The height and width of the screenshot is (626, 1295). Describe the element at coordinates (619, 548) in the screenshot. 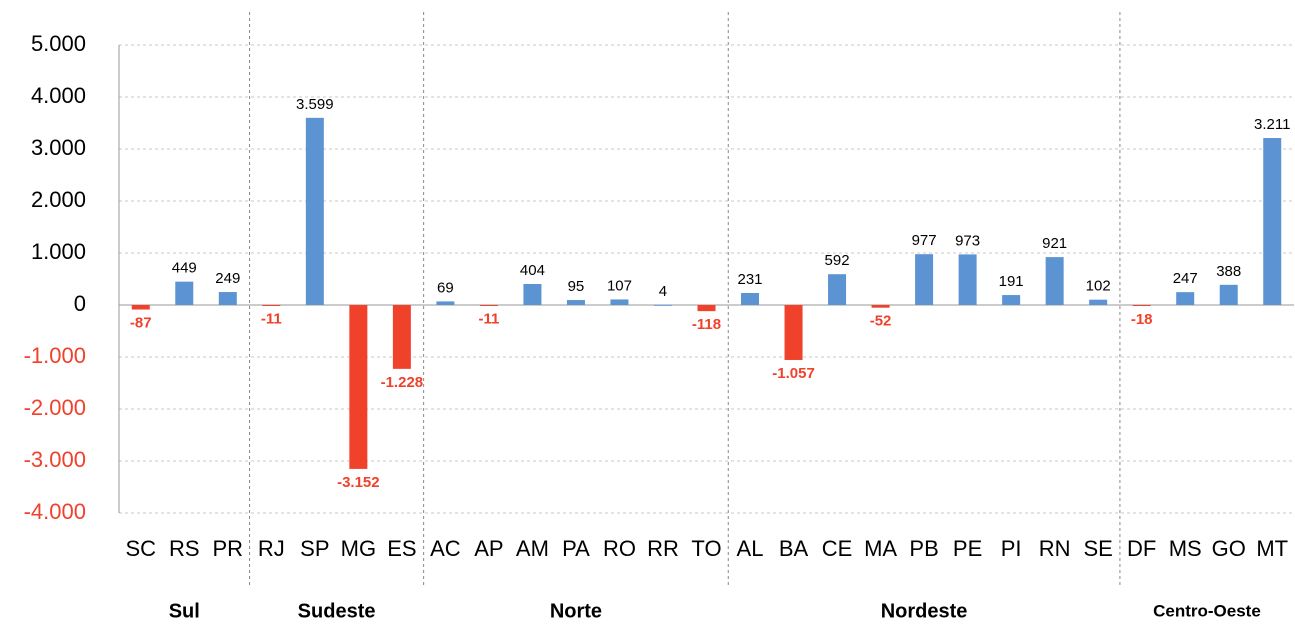

I see `x-tick-label: RO` at that location.